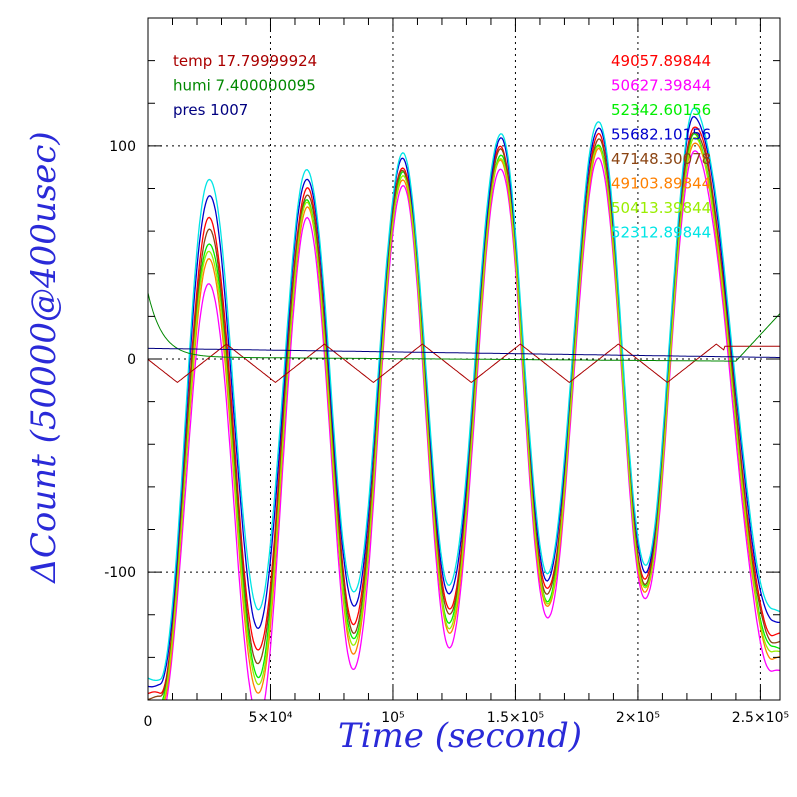 Image resolution: width=797 pixels, height=797 pixels. I want to click on legend-entry-series-6: 49103.89844, so click(661, 184).